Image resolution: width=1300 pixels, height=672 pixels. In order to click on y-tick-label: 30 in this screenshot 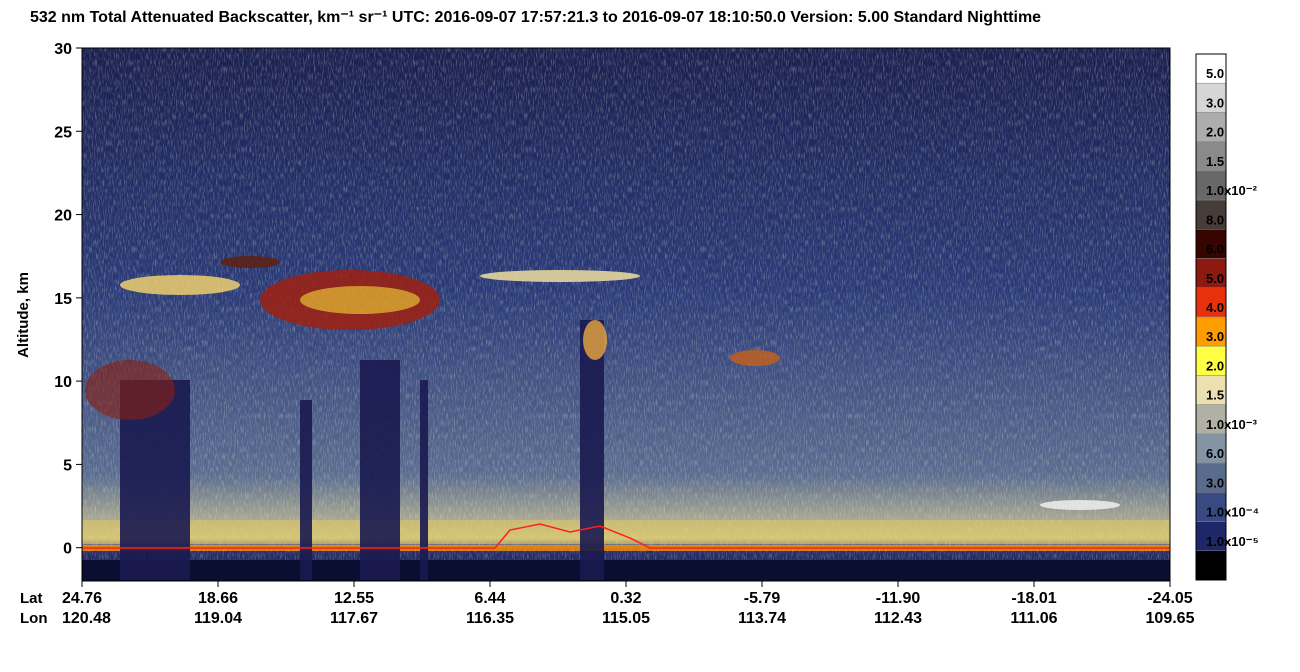, I will do `click(63, 49)`.